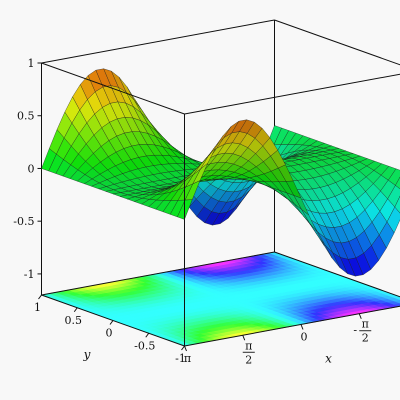  Describe the element at coordinates (29, 274) in the screenshot. I see `z-tick-label: -1` at that location.